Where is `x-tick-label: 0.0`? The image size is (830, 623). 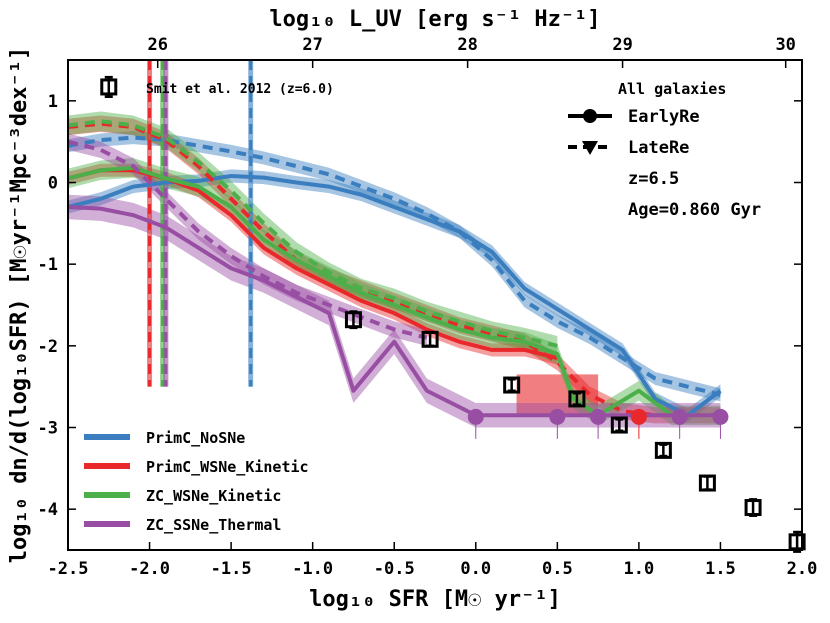
x-tick-label: 0.0 is located at coordinates (475, 569).